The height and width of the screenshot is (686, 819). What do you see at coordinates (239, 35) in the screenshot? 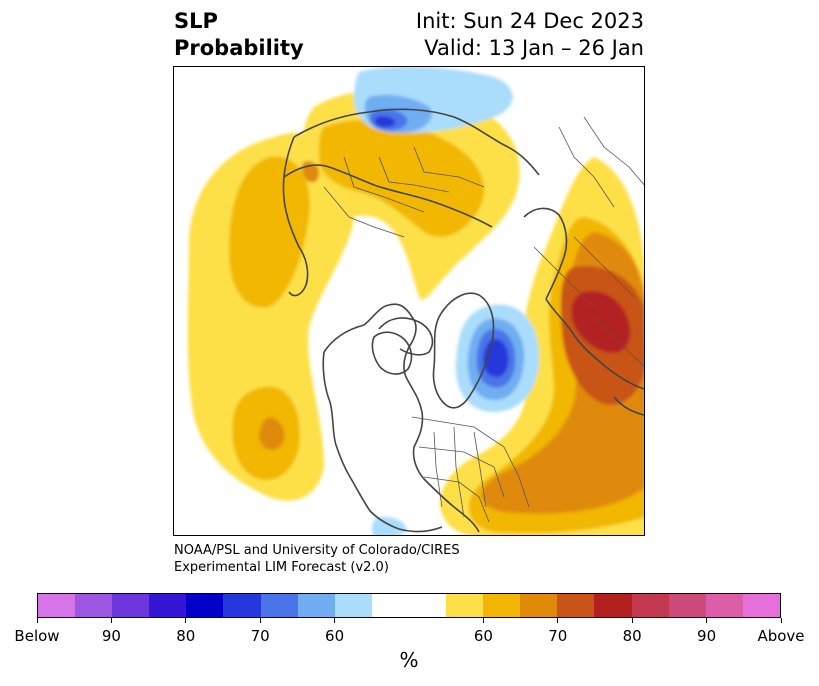
I see `chart-title: SLP Probability` at bounding box center [239, 35].